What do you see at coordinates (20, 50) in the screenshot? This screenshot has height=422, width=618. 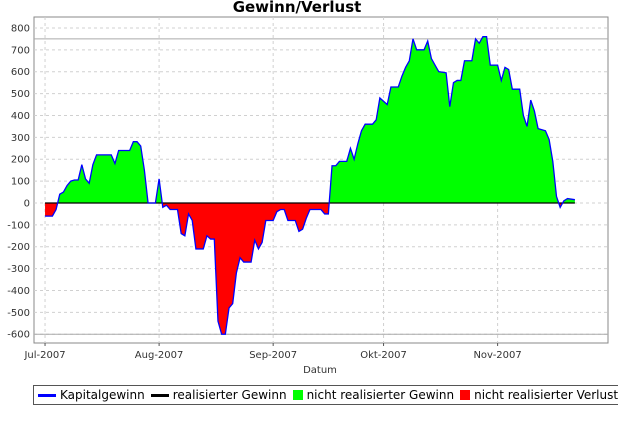 I see `y-tick-label: 700` at bounding box center [20, 50].